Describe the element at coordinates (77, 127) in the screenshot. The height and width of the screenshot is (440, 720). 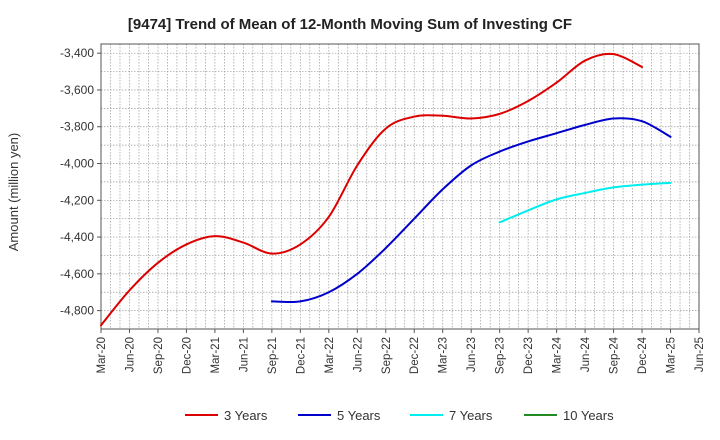
I see `y-tick-label: -3,800` at that location.